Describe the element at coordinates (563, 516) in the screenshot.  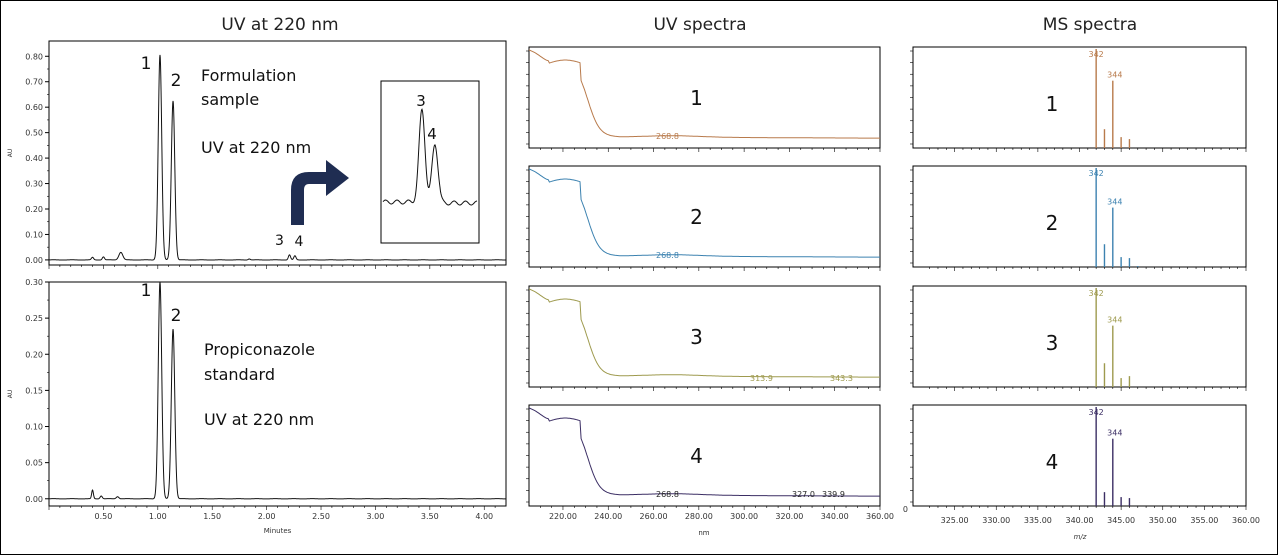
I see `x-tick-label: 220.00` at that location.